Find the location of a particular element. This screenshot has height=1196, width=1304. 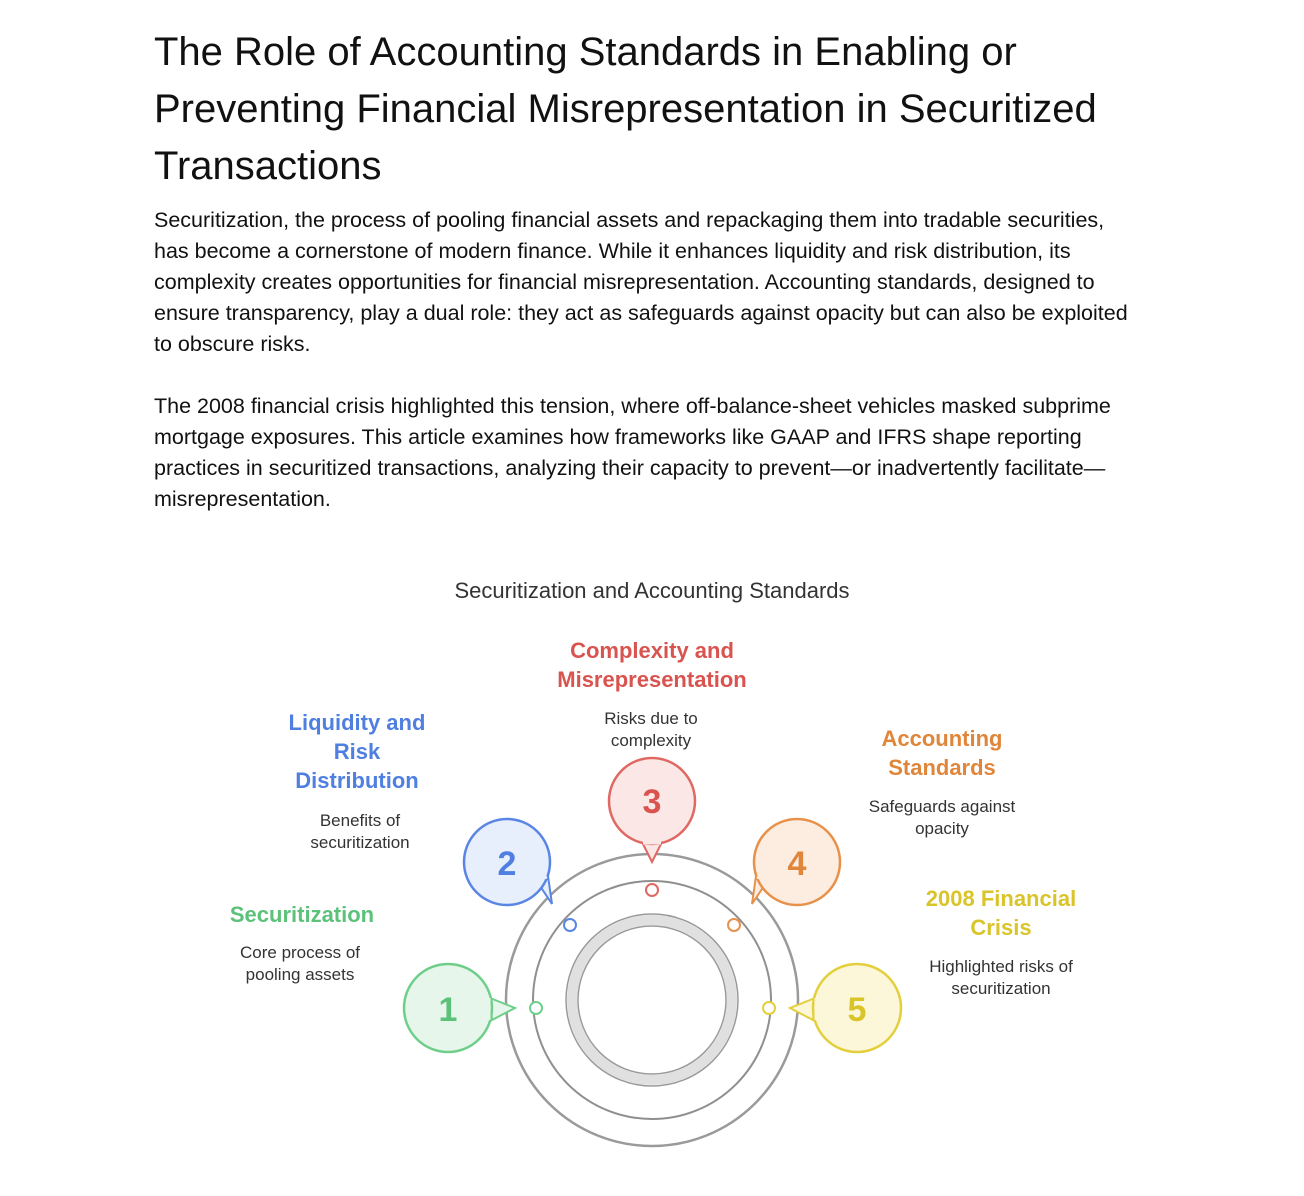

step-5-marker: 5 is located at coordinates (832, 1008).